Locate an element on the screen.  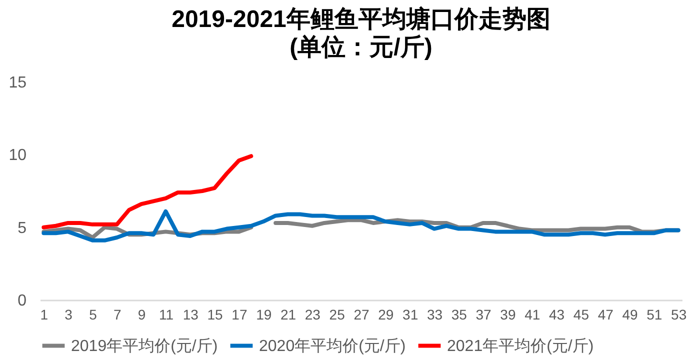
x-tick-label: 27 is located at coordinates (362, 314).